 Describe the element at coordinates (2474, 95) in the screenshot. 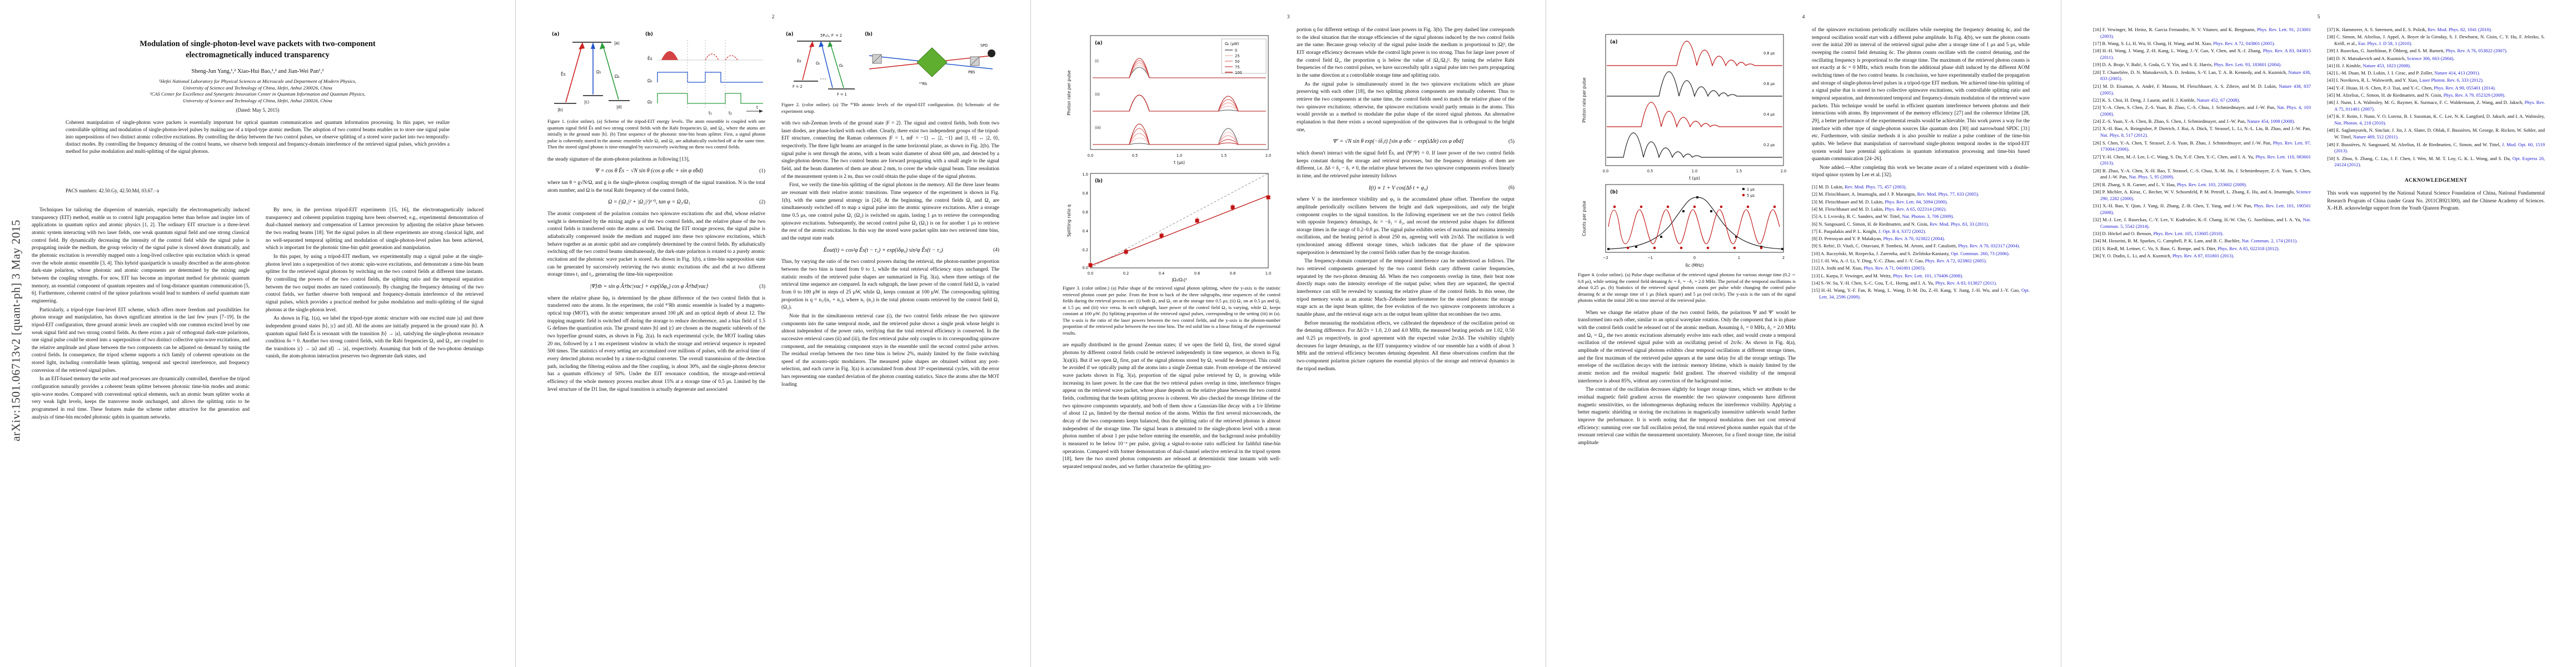

I see `reference-link: Phys. Rev. A 79, 052329 (2009).` at that location.